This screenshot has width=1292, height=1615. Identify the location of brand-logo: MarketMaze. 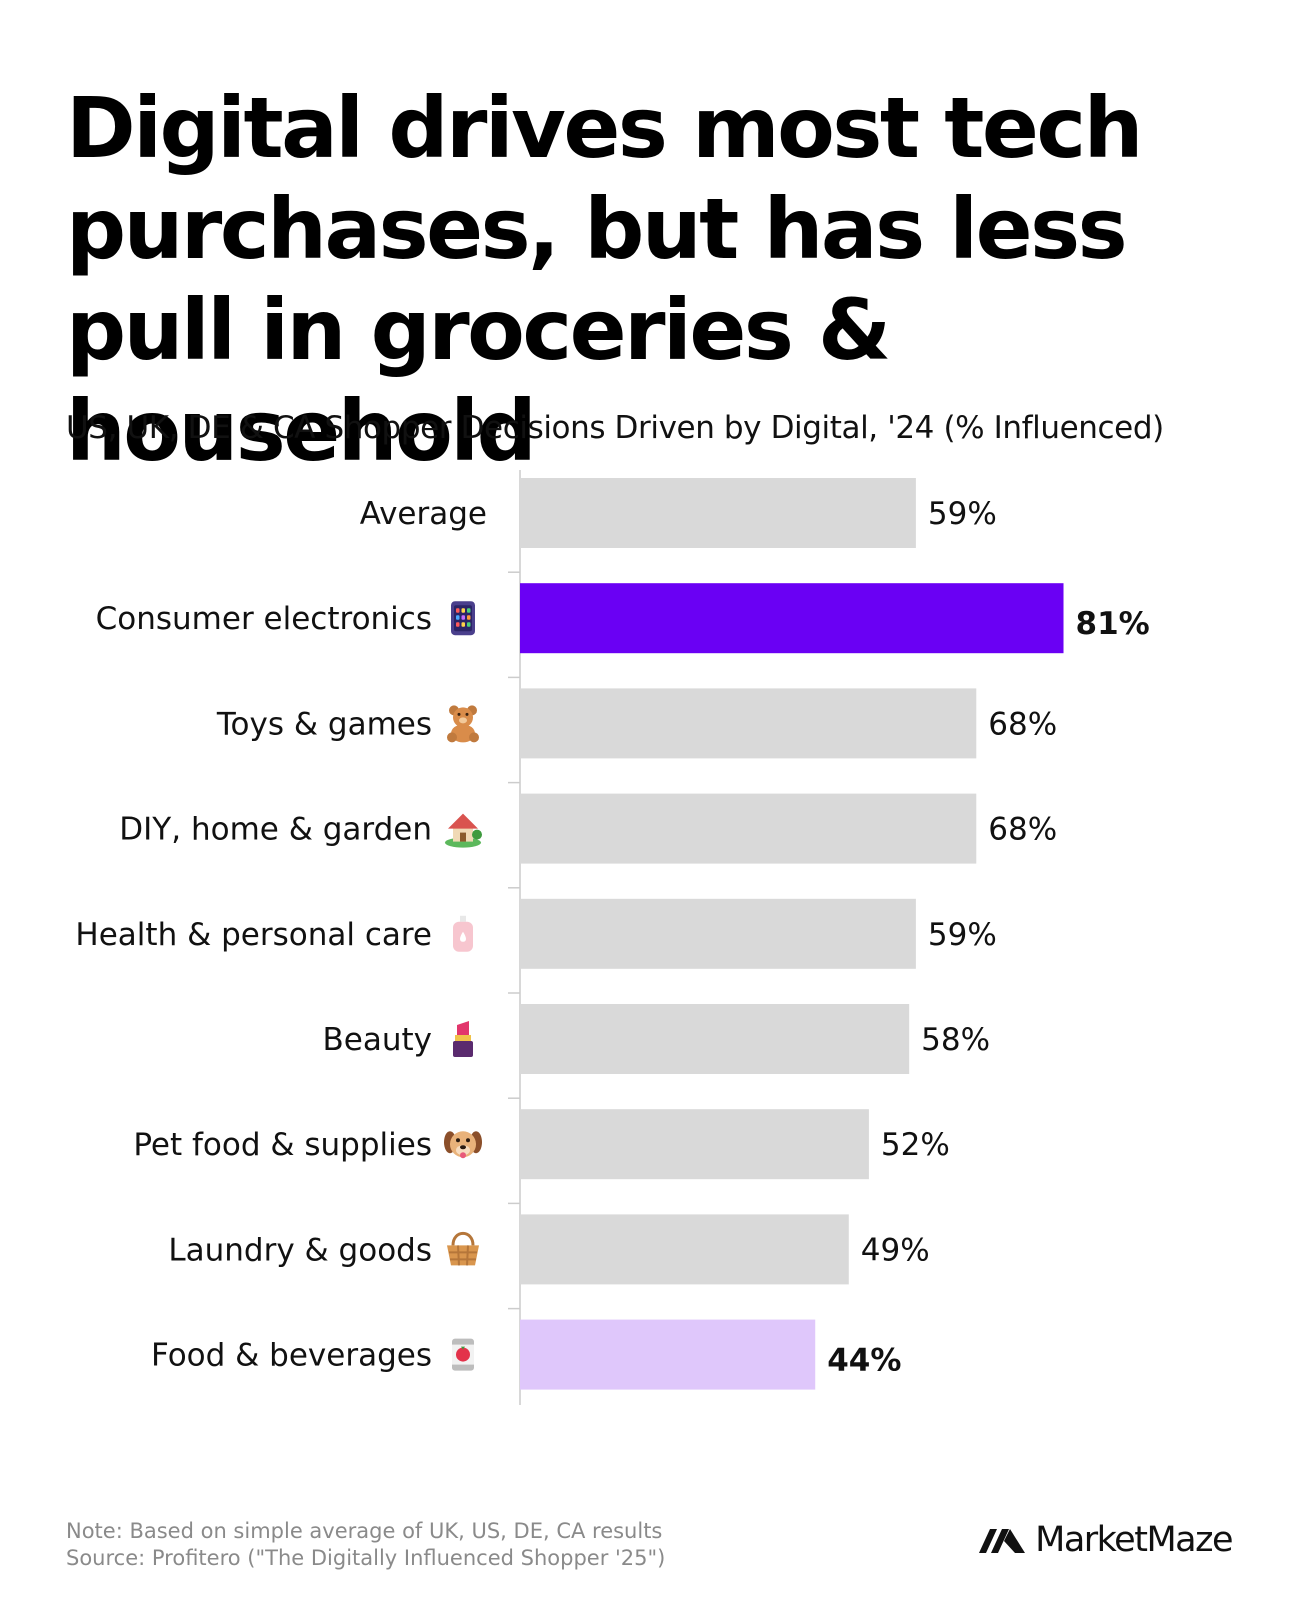
(1105, 1540).